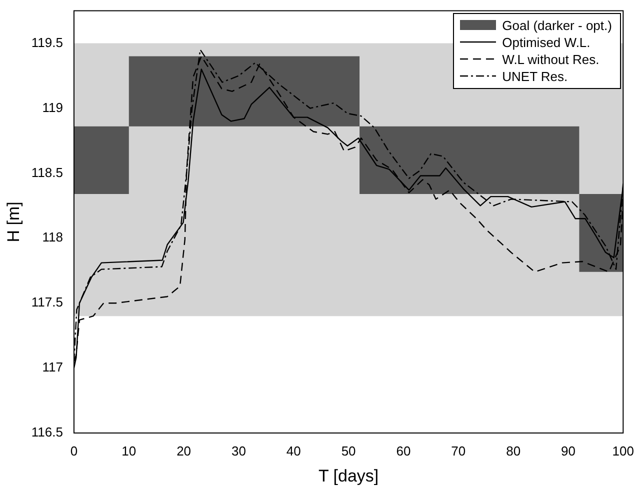 The width and height of the screenshot is (637, 491). I want to click on y-tick-label: 118.5, so click(47, 172).